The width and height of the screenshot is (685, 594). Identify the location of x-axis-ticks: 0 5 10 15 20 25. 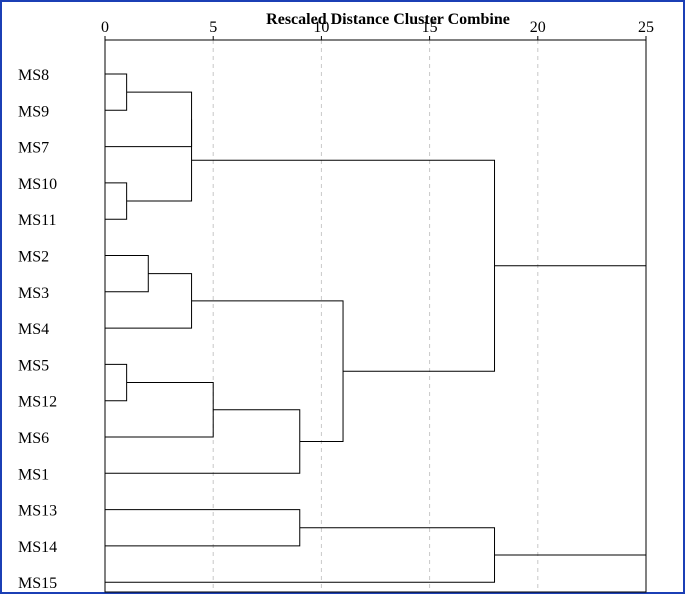
(377, 29).